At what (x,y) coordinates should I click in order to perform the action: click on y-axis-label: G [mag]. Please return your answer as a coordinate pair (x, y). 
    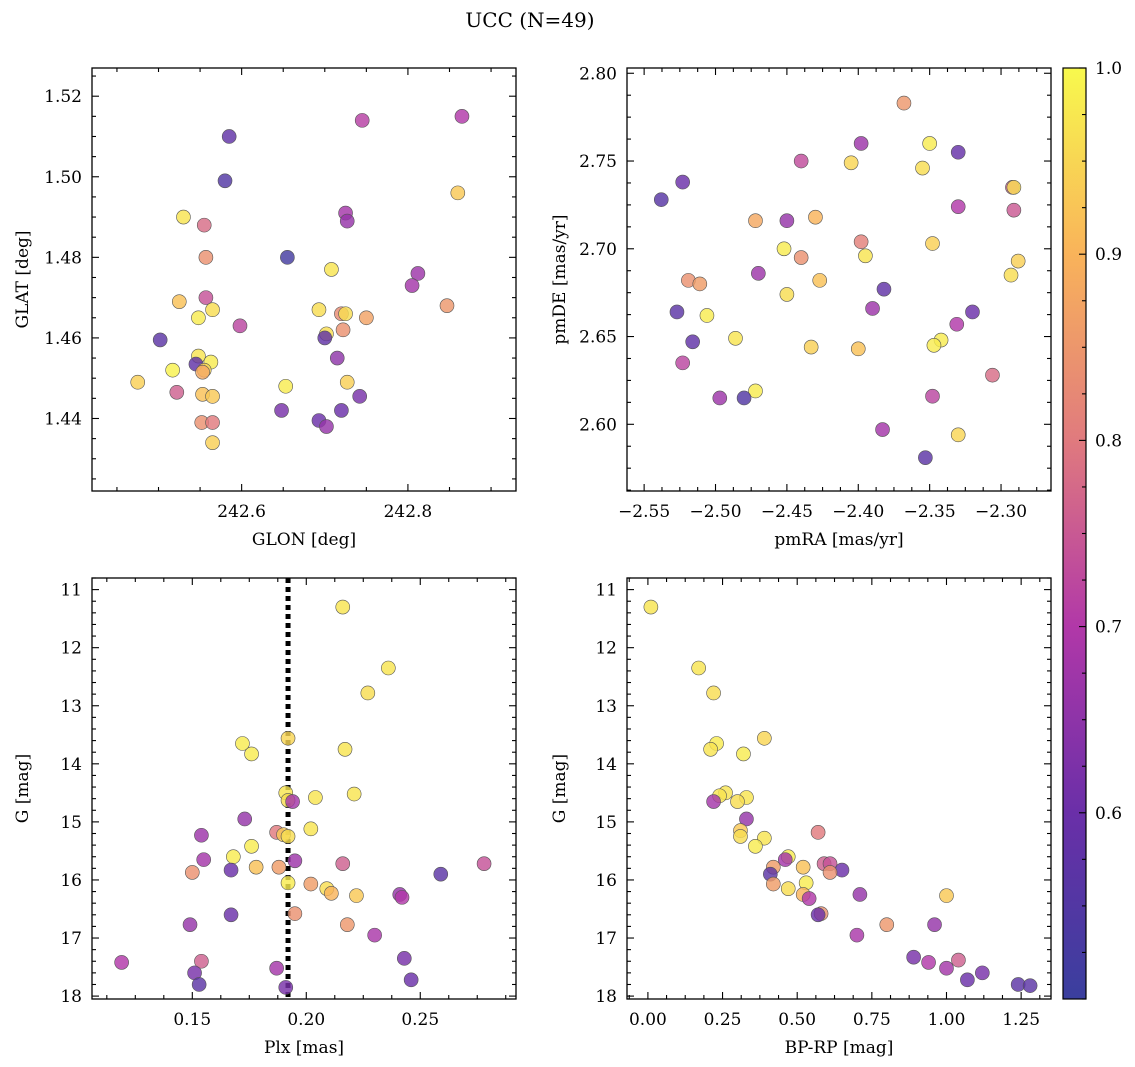
    Looking at the image, I should click on (23, 788).